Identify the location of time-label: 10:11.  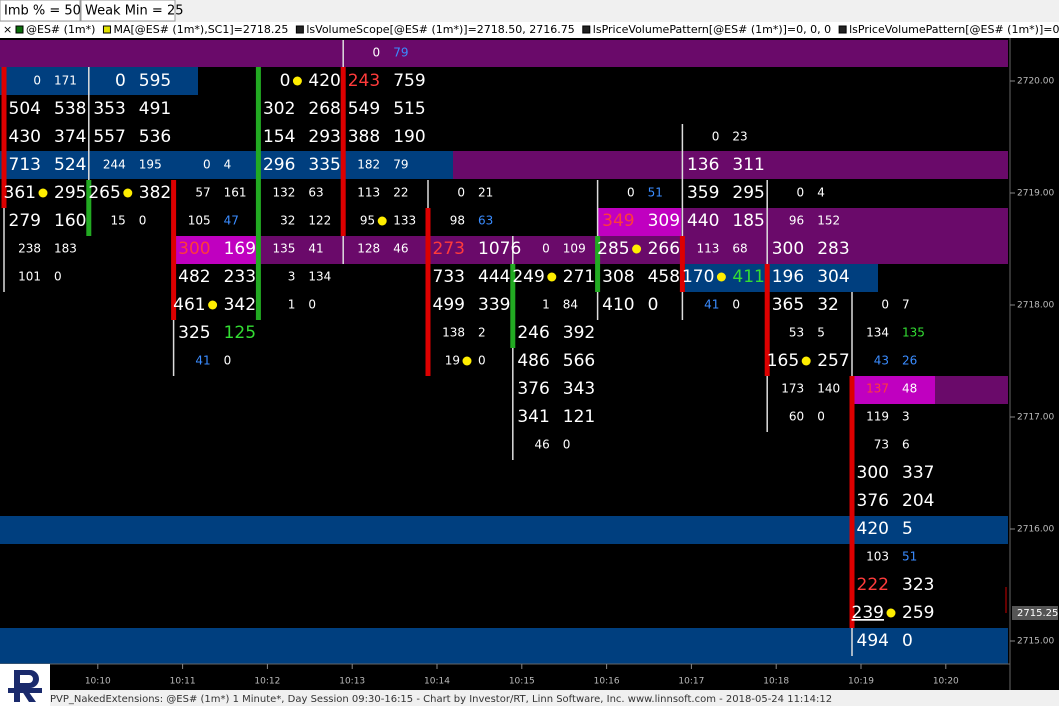
(183, 682).